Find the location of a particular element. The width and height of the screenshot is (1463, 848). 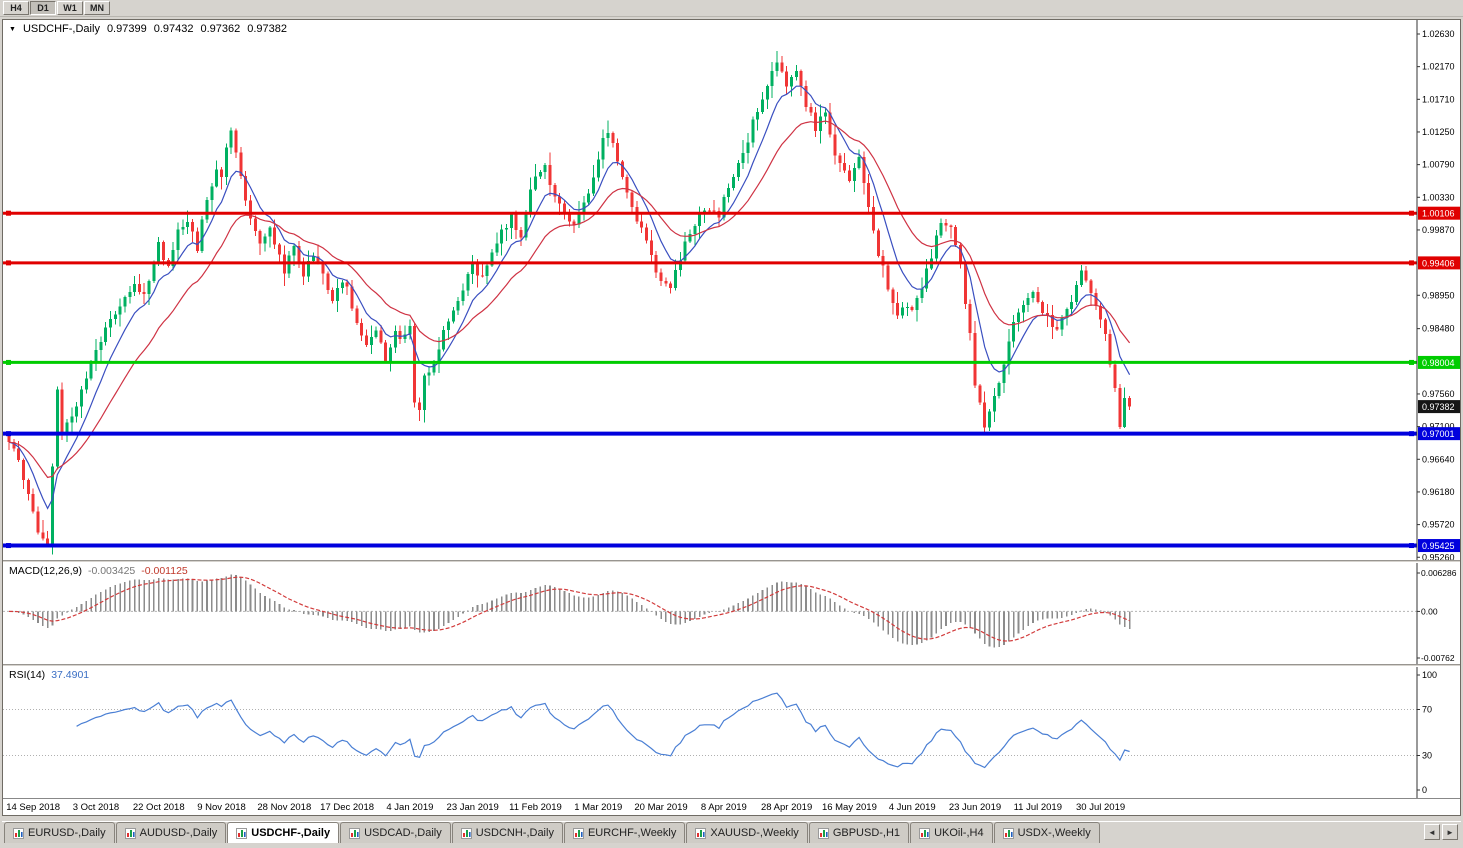

svg-text: 0.97001 is located at coordinates (1438, 434).